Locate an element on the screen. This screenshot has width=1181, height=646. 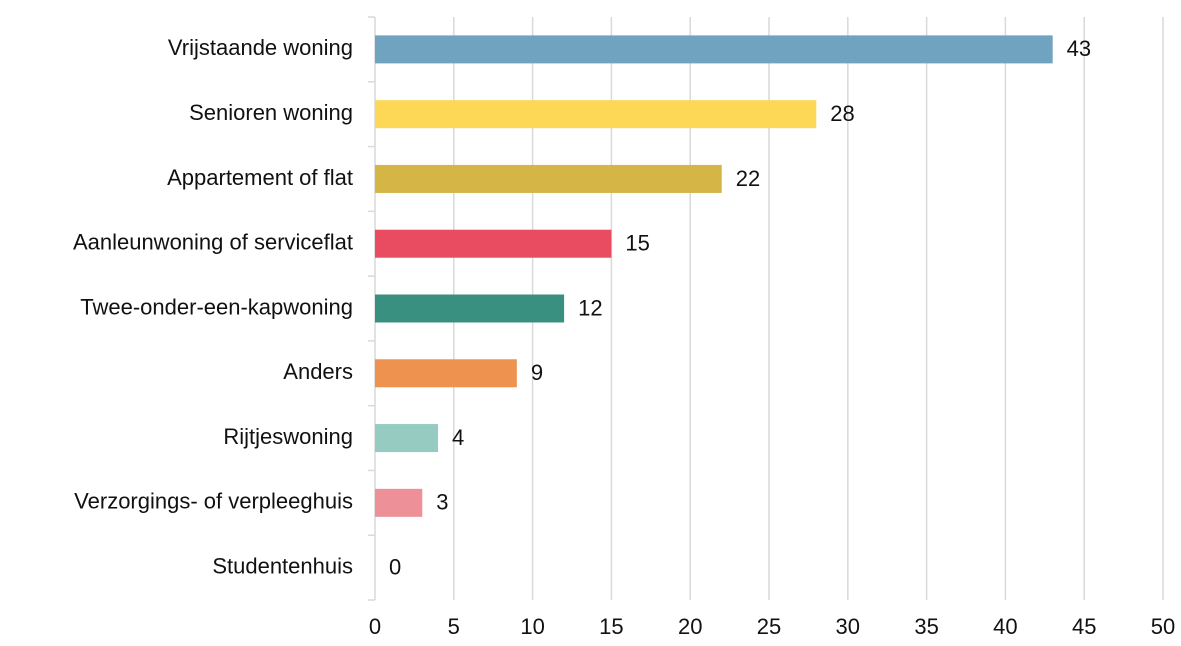
x-tick-label: 45 is located at coordinates (1084, 626).